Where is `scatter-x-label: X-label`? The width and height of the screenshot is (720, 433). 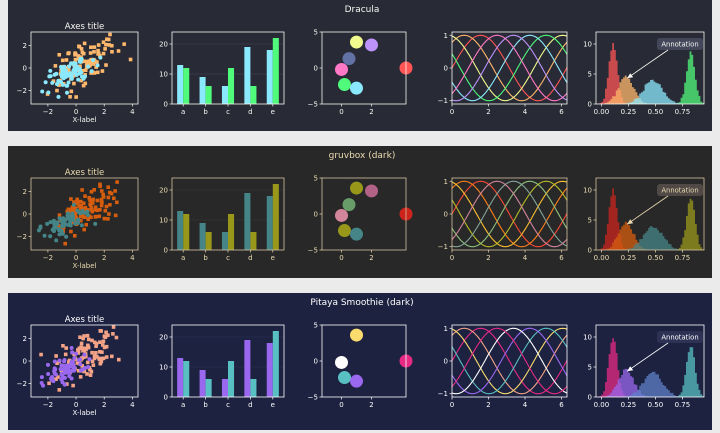
scatter-x-label: X-label is located at coordinates (85, 413).